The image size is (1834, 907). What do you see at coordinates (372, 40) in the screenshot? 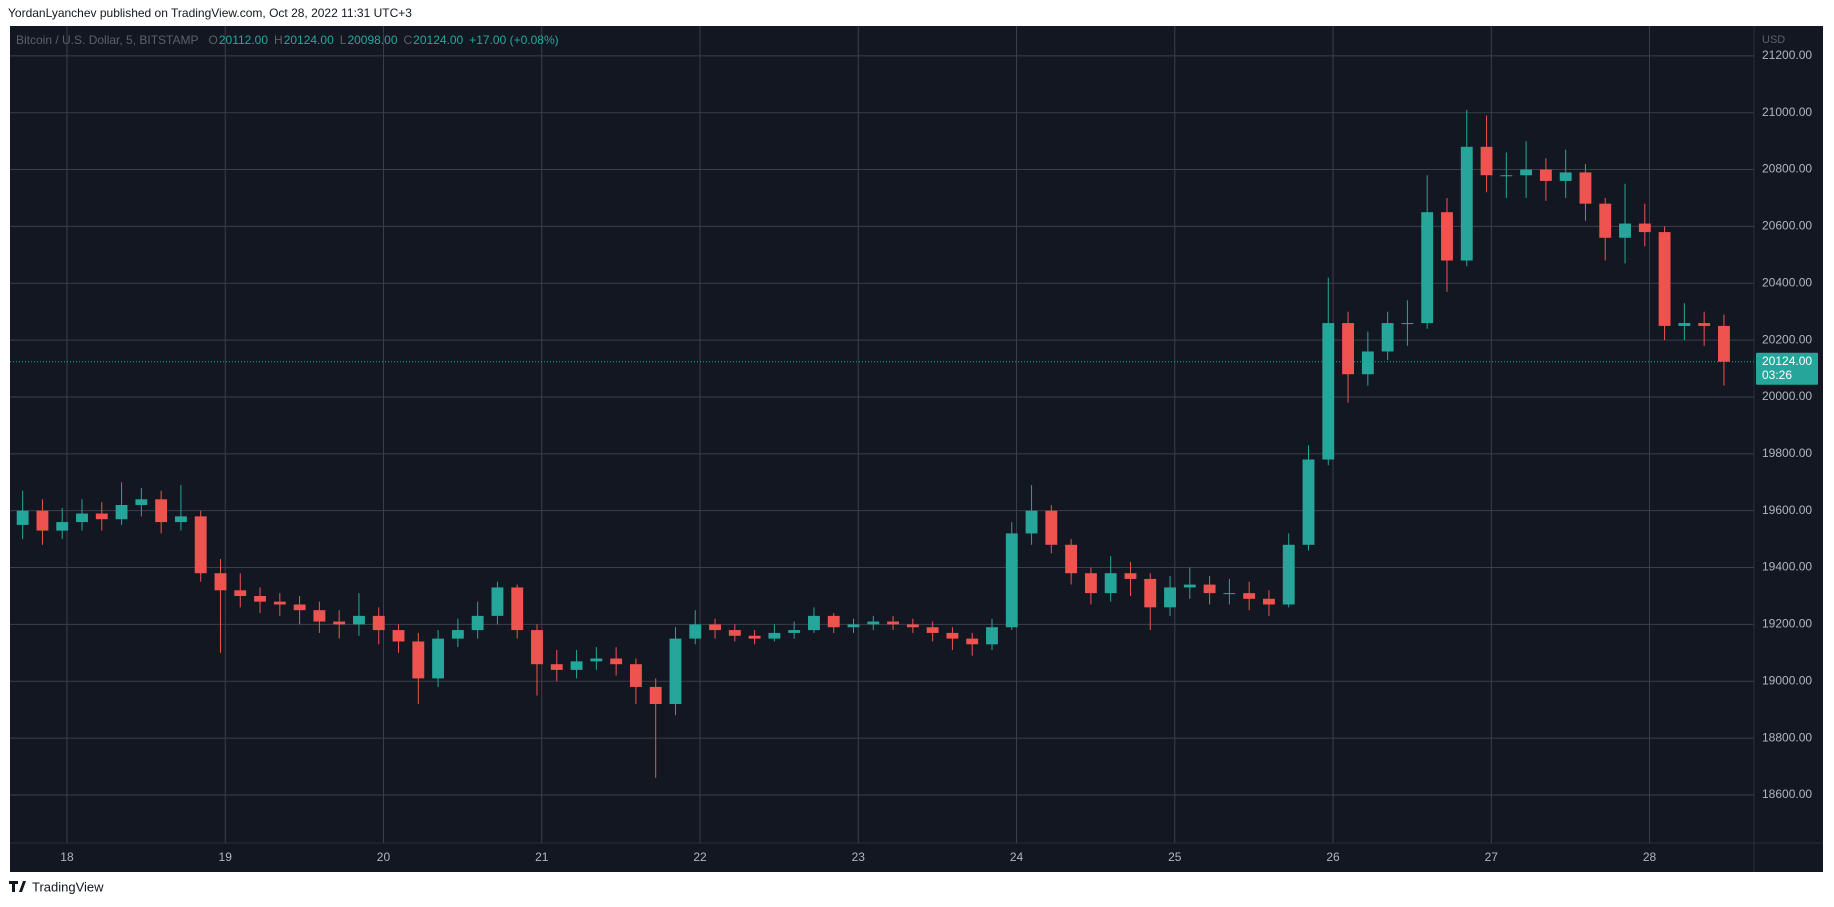
I see `legend-value: 20098.00` at bounding box center [372, 40].